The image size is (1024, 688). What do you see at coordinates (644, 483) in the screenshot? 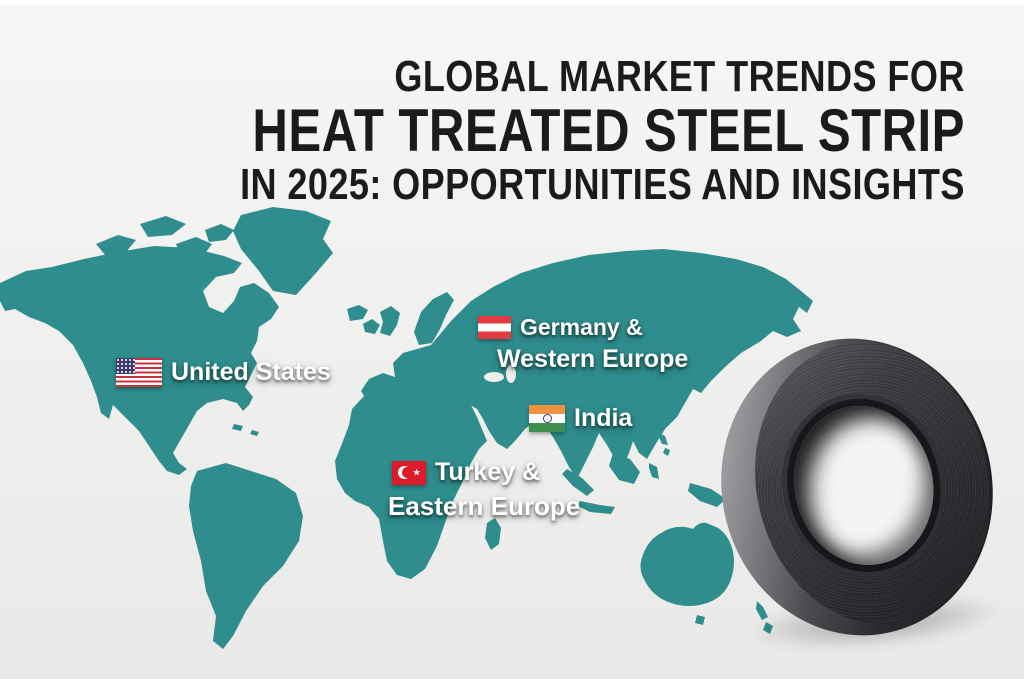
I see `indonesia` at bounding box center [644, 483].